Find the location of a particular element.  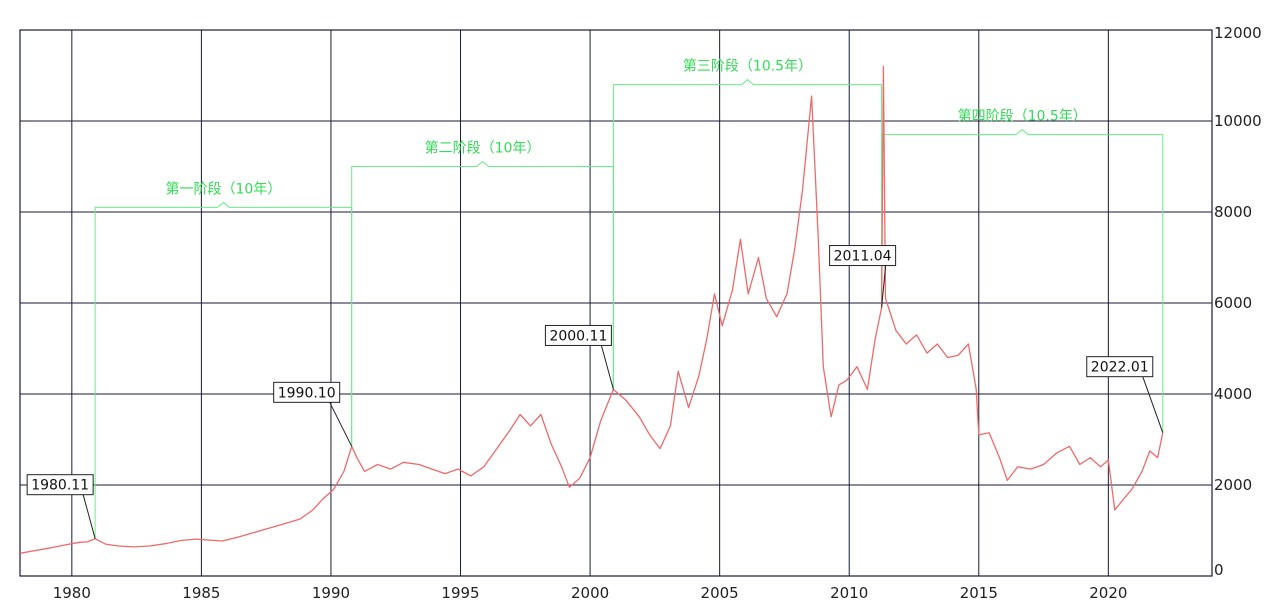

callout-label: 2022.01 is located at coordinates (1120, 368).